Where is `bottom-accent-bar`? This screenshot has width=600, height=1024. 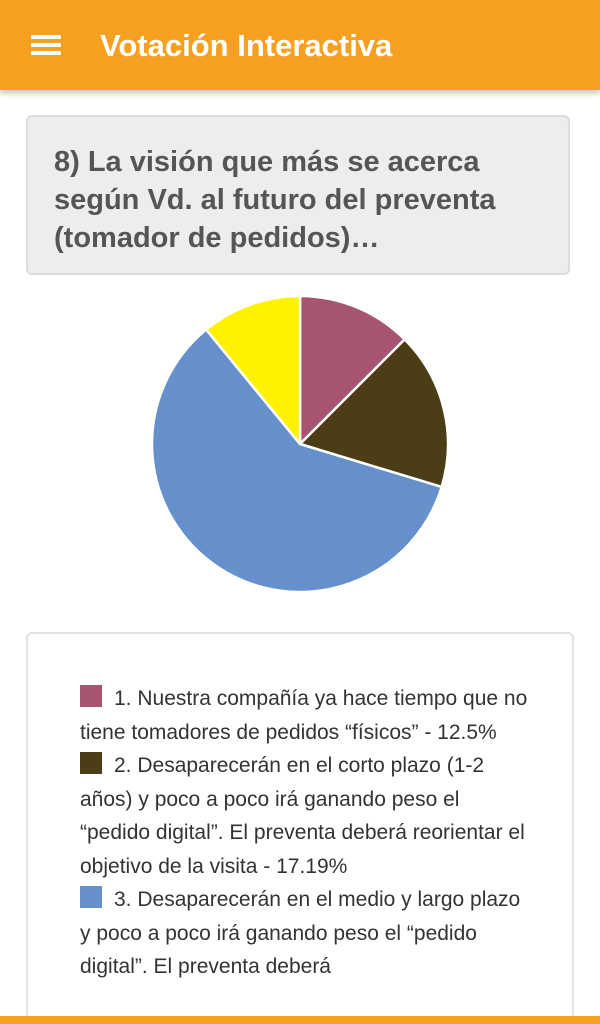
bottom-accent-bar is located at coordinates (300, 1020).